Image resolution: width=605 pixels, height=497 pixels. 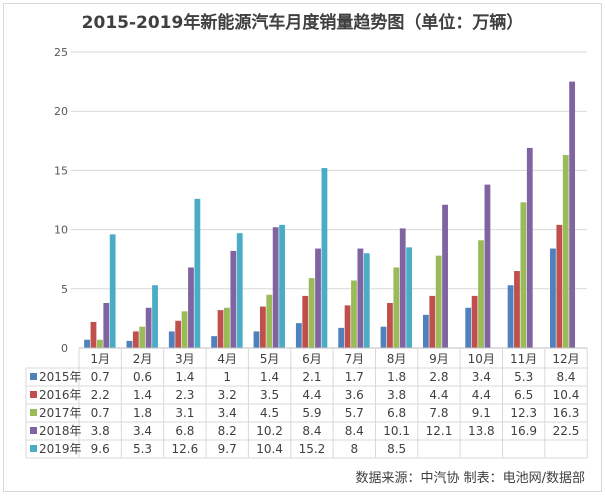 What do you see at coordinates (60, 377) in the screenshot?
I see `legend-label: 2015年` at bounding box center [60, 377].